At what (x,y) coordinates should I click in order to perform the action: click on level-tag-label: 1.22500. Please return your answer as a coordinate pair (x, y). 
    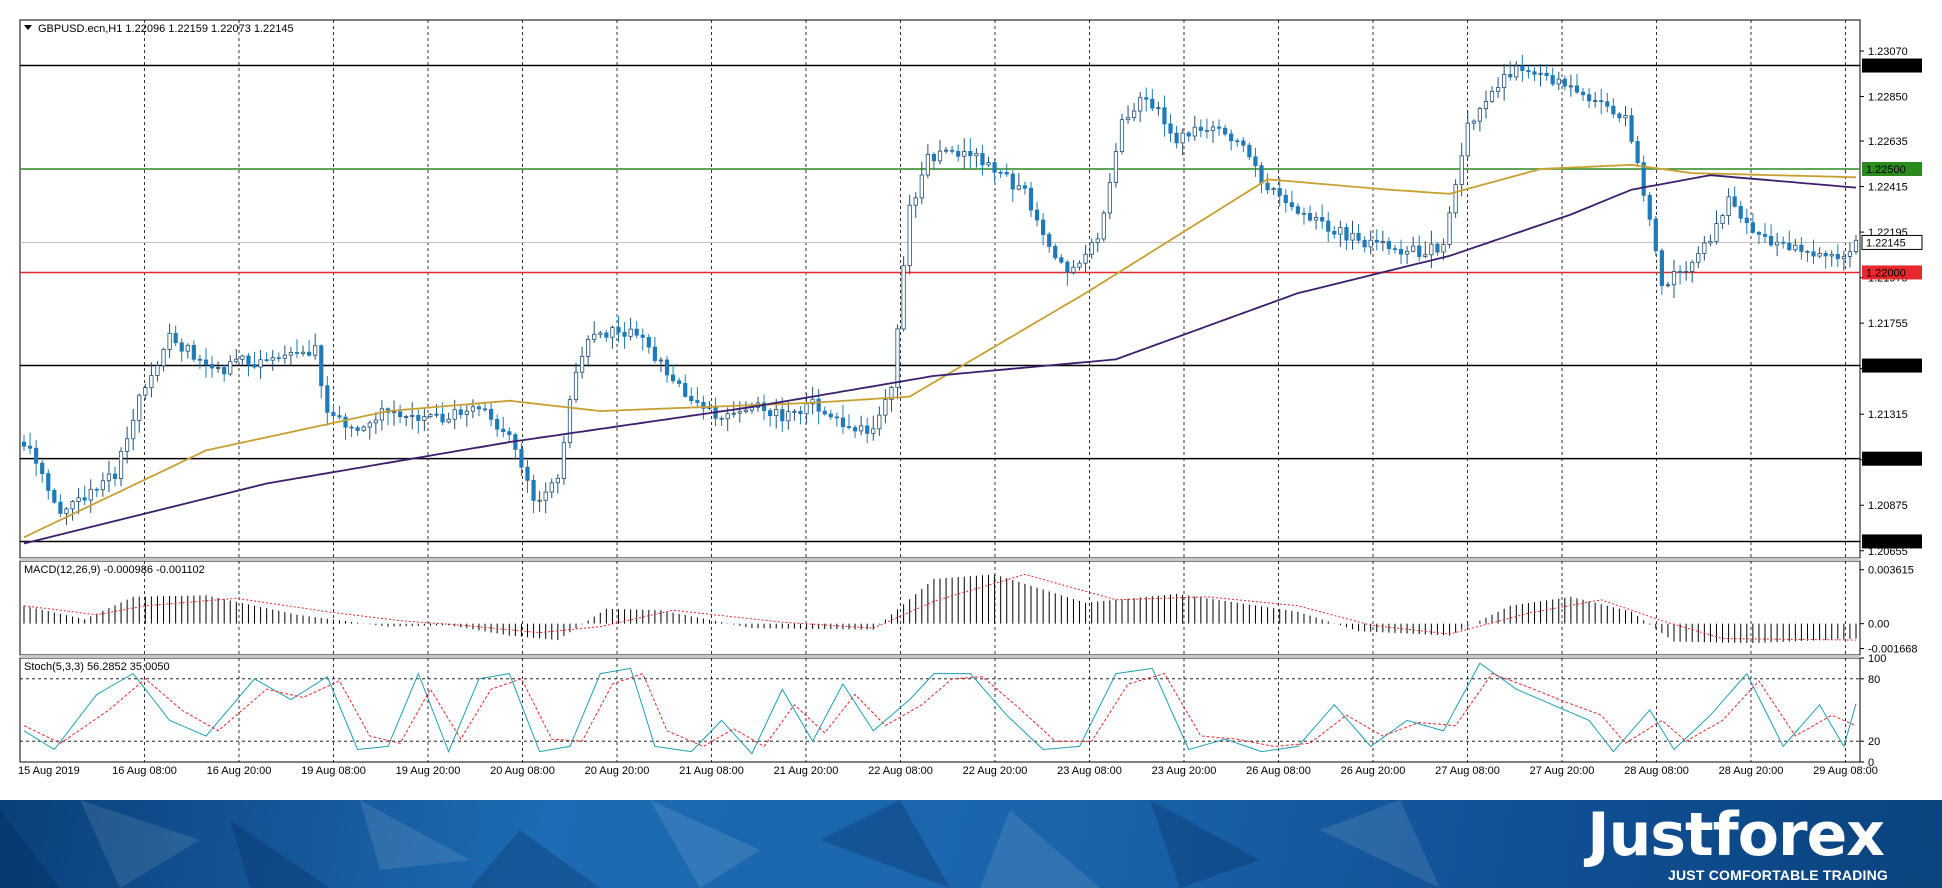
    Looking at the image, I should click on (1886, 170).